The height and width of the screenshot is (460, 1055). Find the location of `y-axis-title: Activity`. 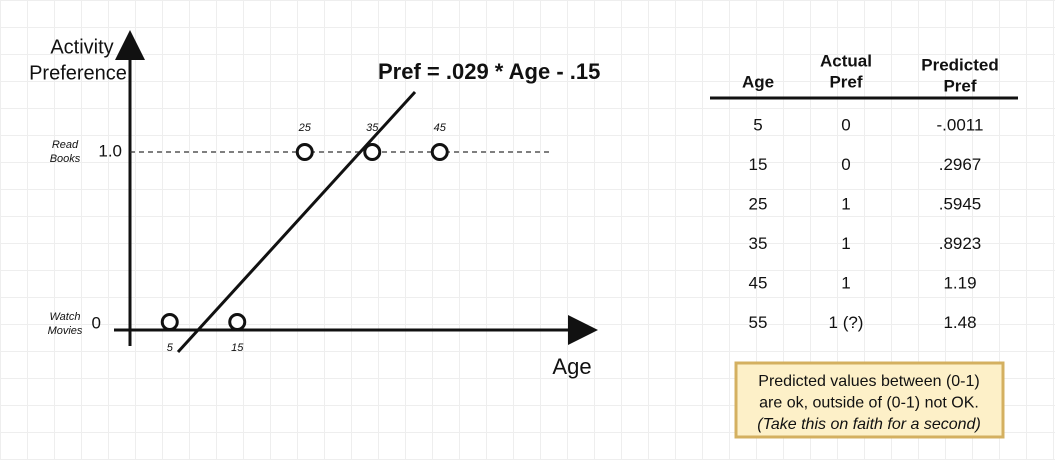

y-axis-title: Activity is located at coordinates (81, 47).